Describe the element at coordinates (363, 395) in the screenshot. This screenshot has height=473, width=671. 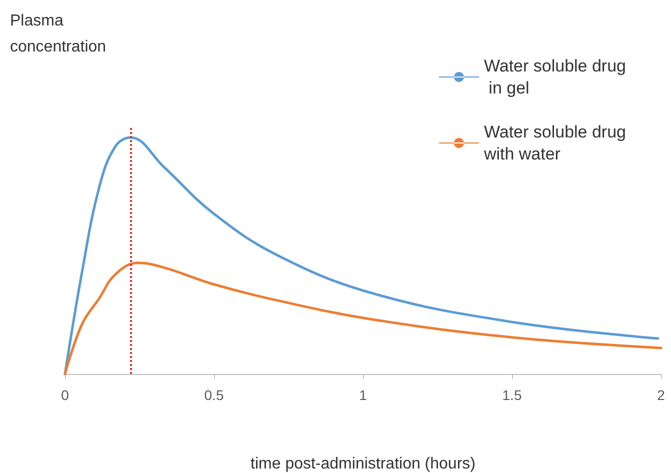
I see `x-tick-label: 1` at that location.